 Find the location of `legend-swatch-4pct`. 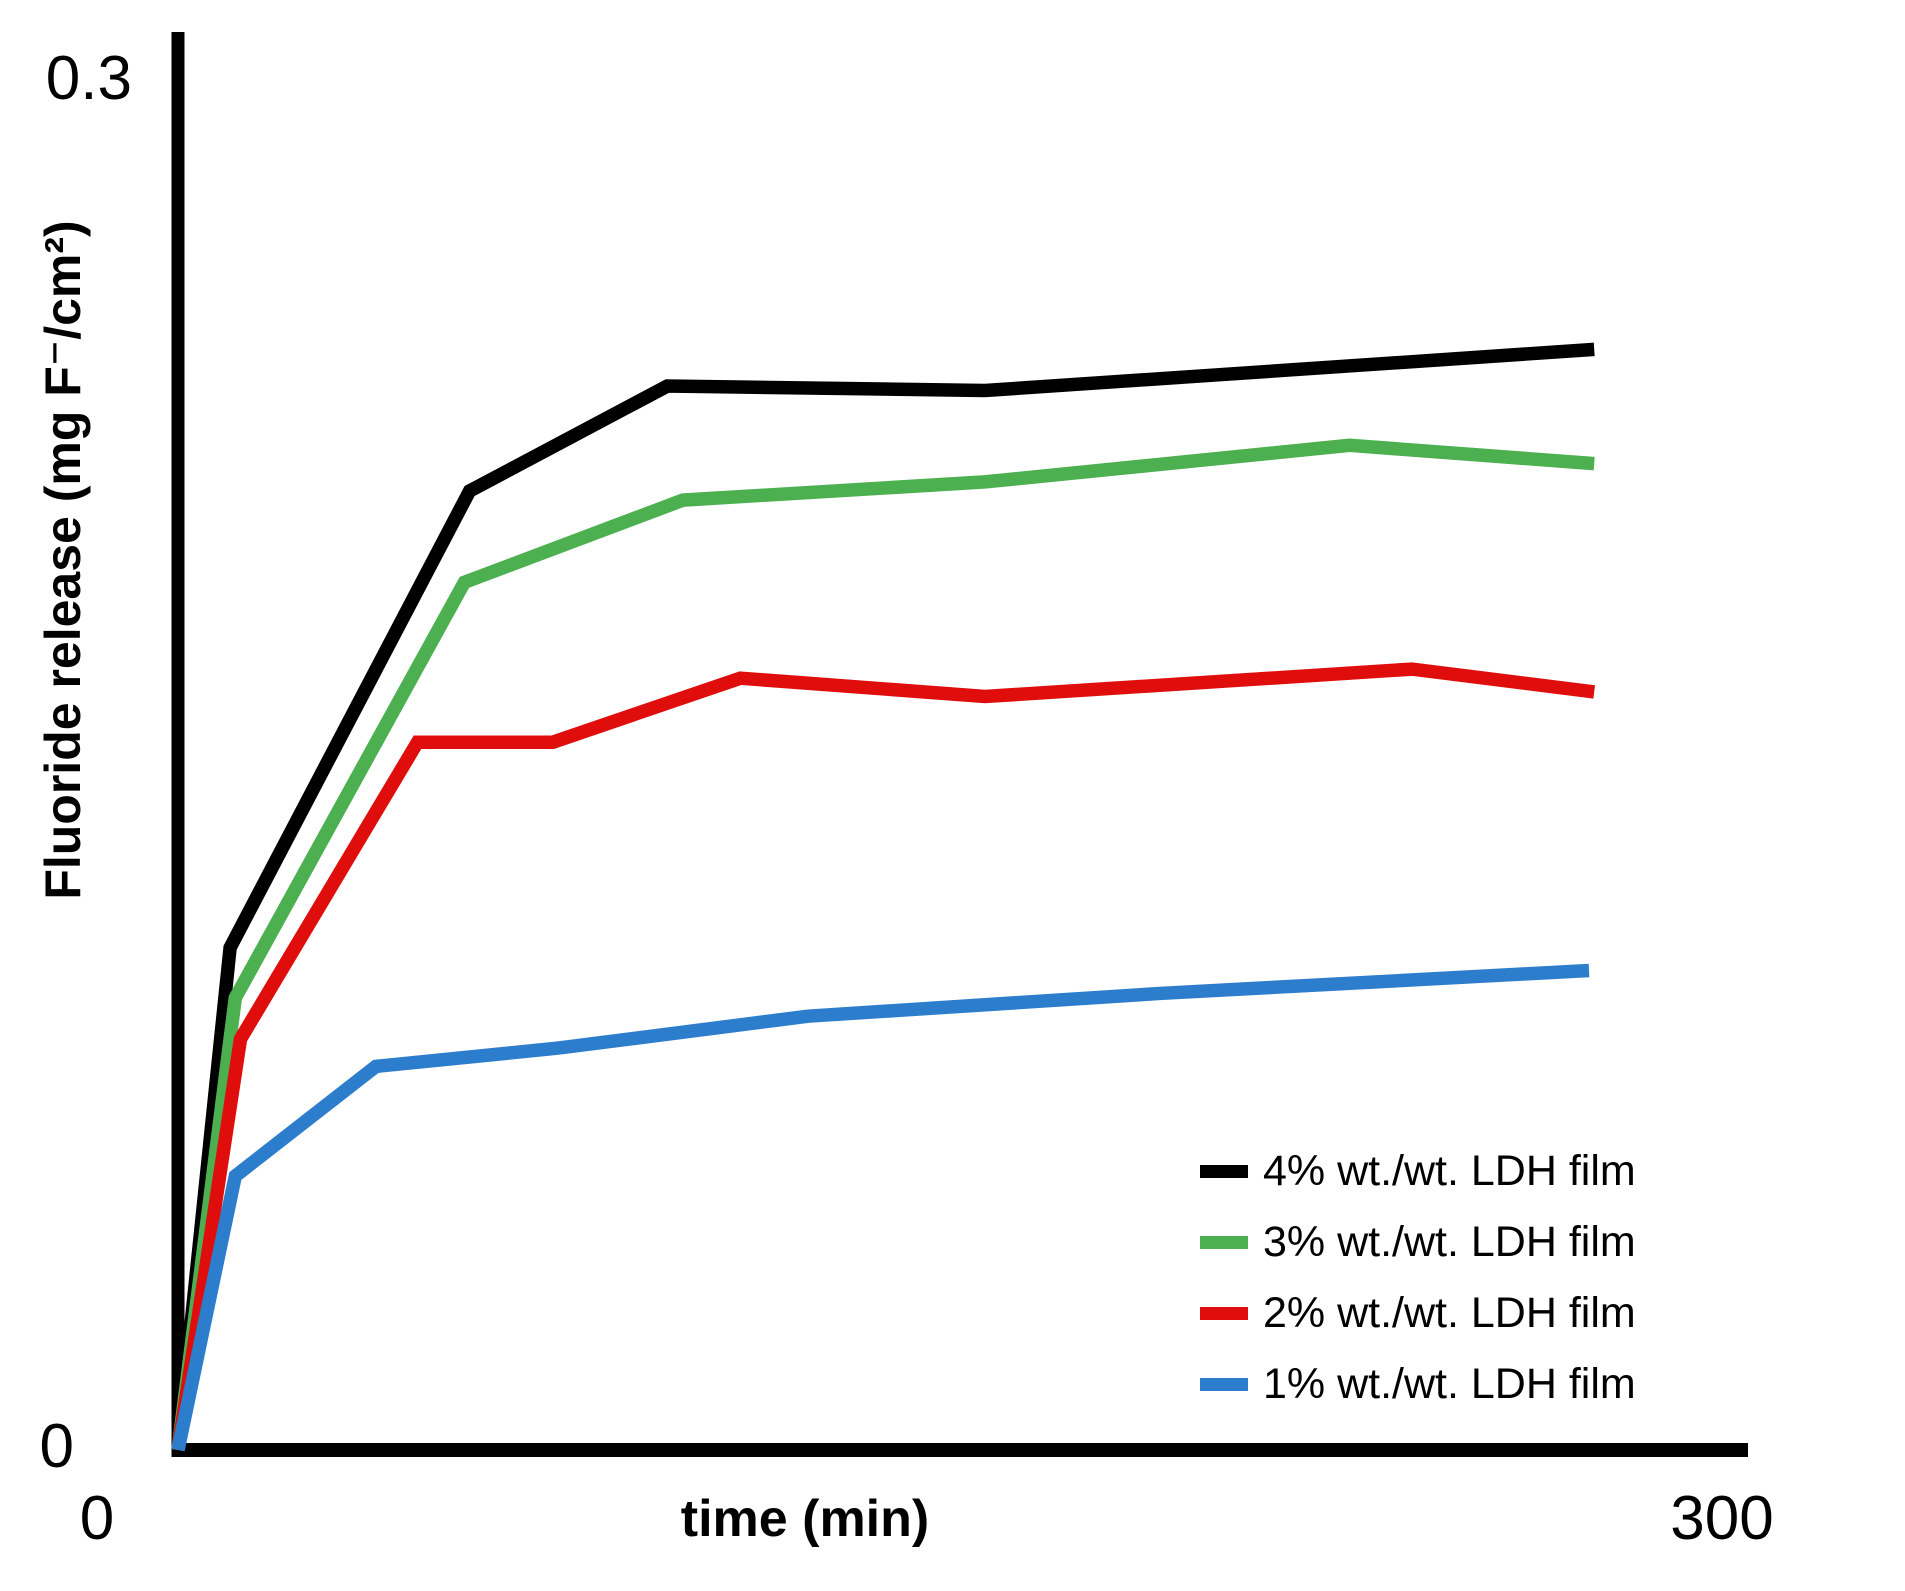

legend-swatch-4pct is located at coordinates (1224, 1171).